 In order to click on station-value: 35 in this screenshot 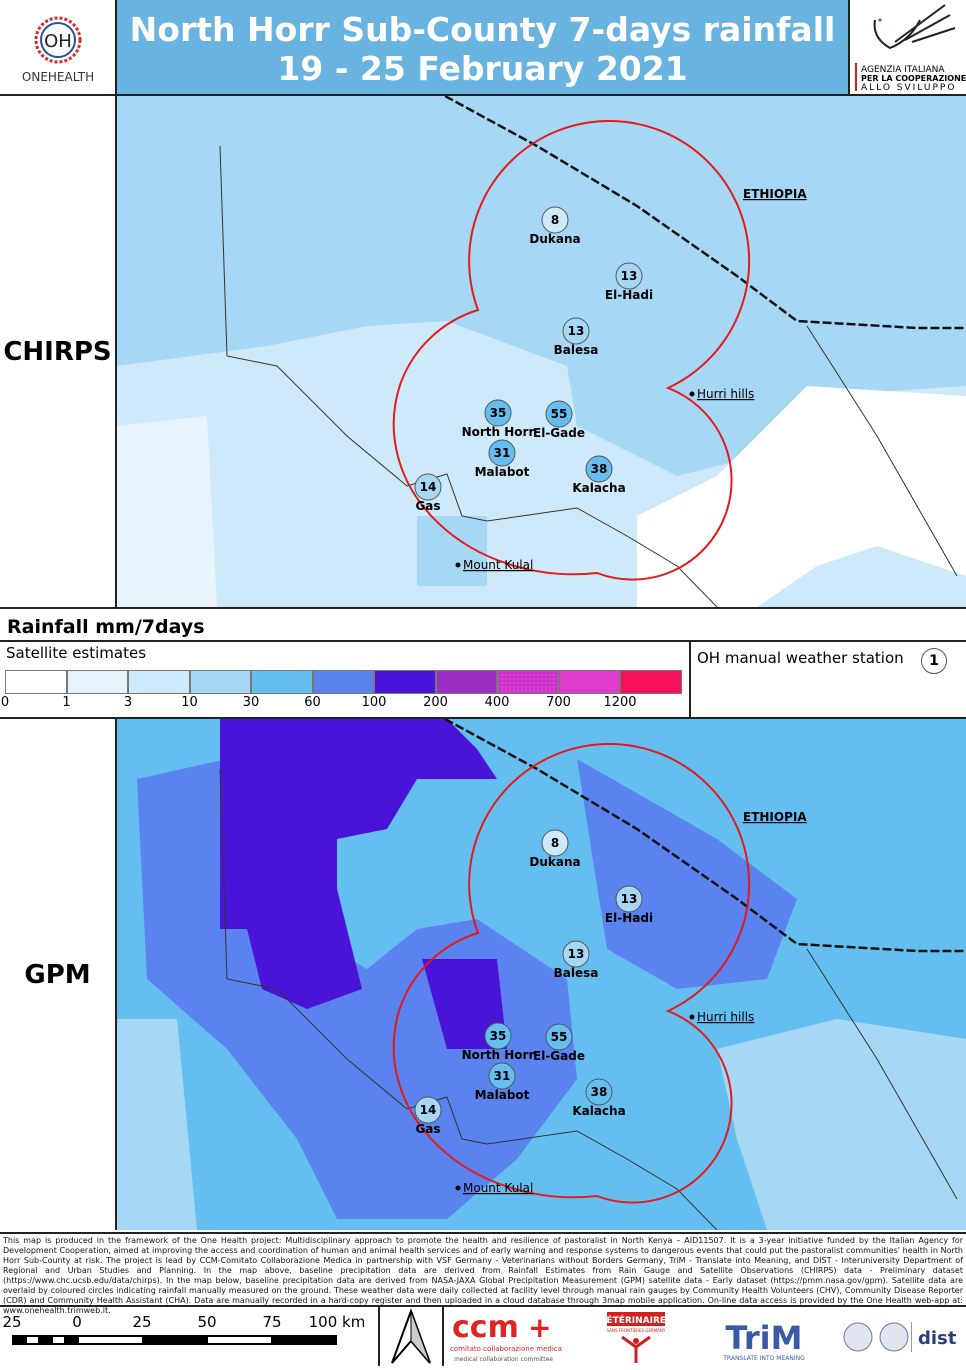, I will do `click(498, 1036)`.